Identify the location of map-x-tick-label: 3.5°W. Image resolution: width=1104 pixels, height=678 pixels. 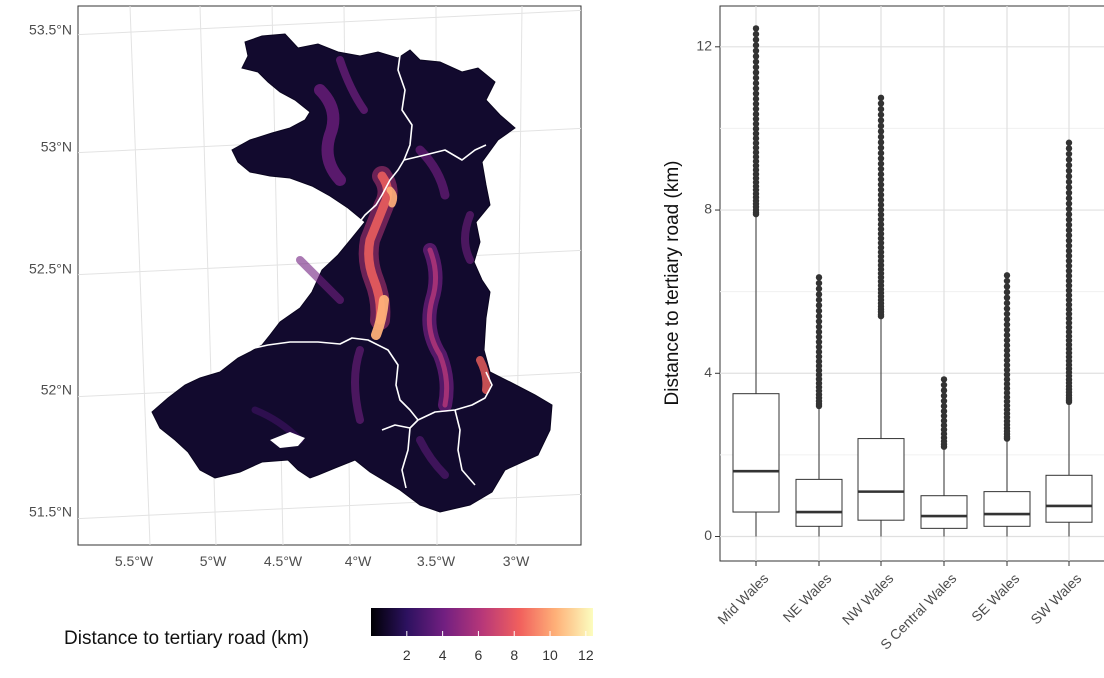
(436, 561).